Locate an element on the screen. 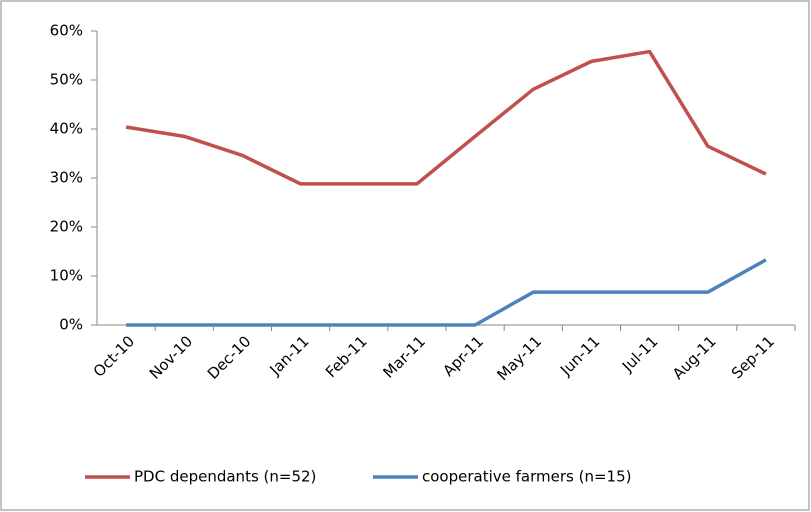 This screenshot has height=512, width=811. y-tick-label: 40% is located at coordinates (66, 129).